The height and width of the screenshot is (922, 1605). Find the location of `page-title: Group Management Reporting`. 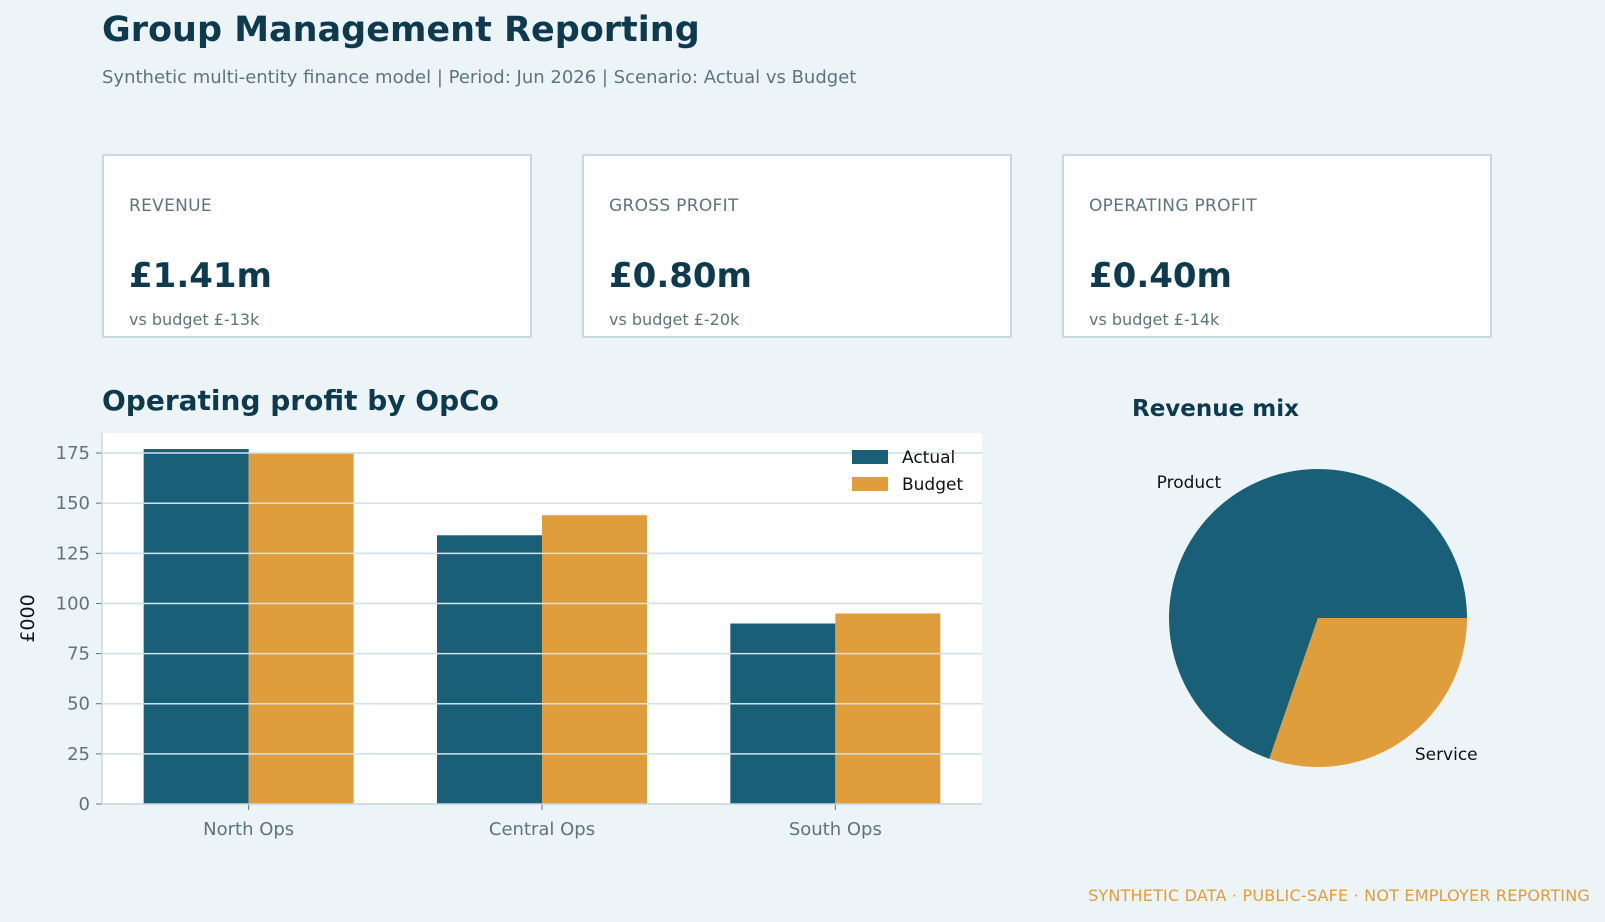

page-title: Group Management Reporting is located at coordinates (401, 30).